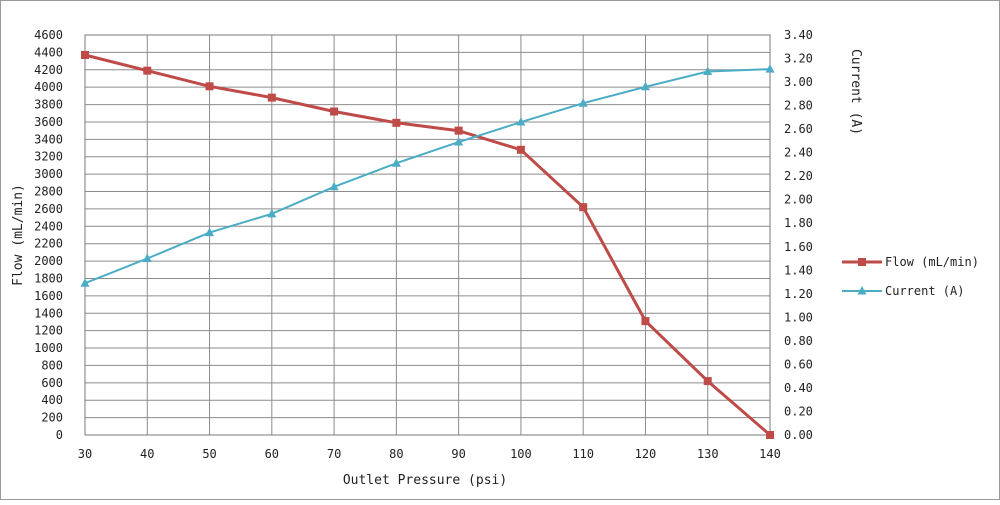 Image resolution: width=1000 pixels, height=505 pixels. I want to click on y-tick-label: 4600, so click(48, 35).